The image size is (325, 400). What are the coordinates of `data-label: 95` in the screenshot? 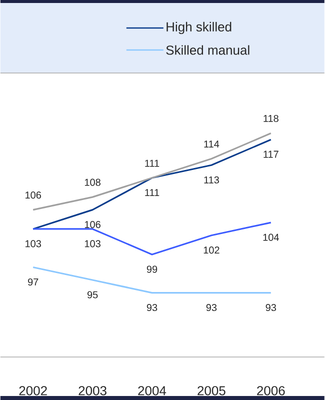 It's located at (93, 294).